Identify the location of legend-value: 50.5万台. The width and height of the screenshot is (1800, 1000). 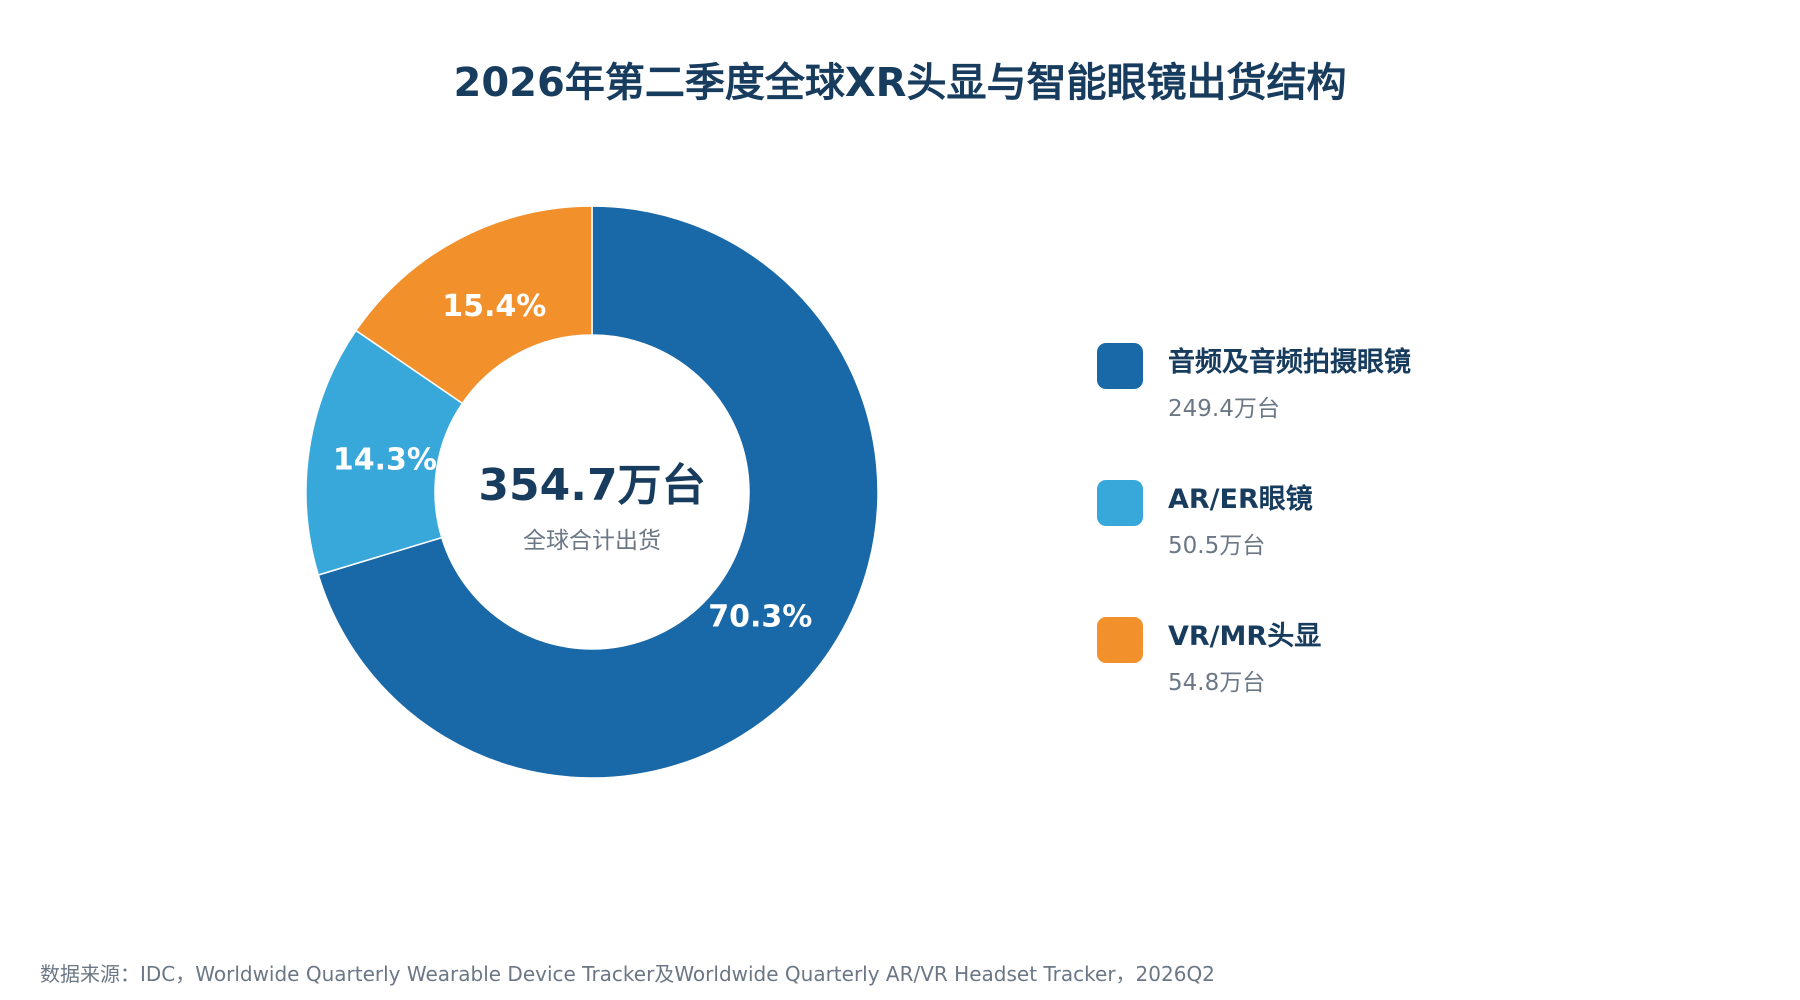
(1217, 546).